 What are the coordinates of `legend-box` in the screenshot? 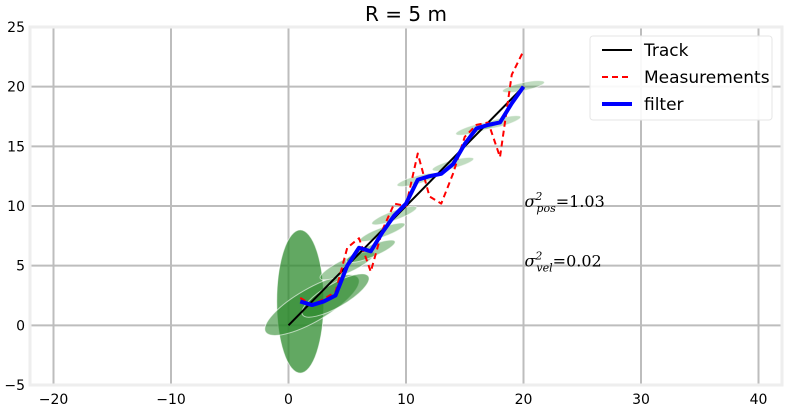 It's located at (681, 78).